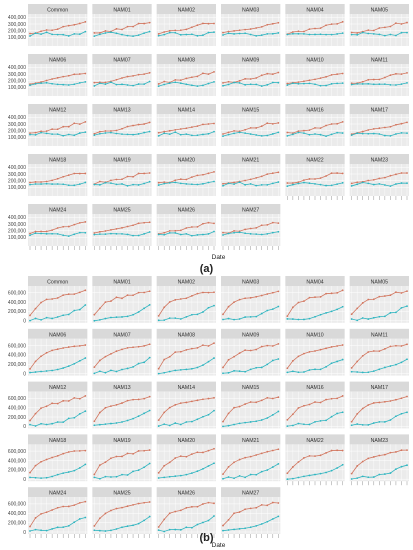 The image size is (413, 550). Describe the element at coordinates (17, 175) in the screenshot. I see `y-tick-label: 300,000` at that location.